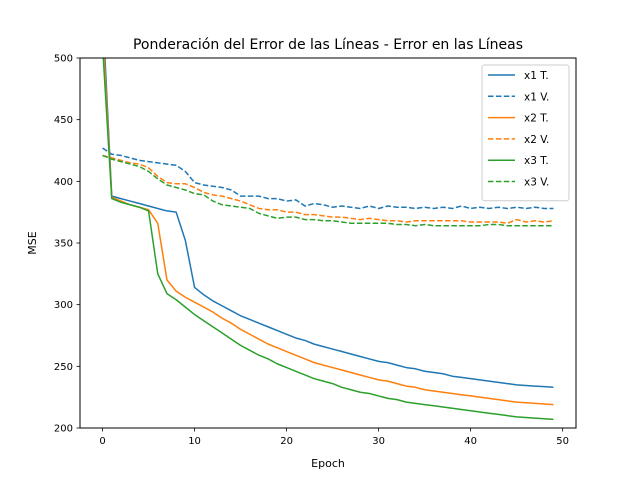 The image size is (640, 480). I want to click on x-axis-label: Epoch, so click(328, 463).